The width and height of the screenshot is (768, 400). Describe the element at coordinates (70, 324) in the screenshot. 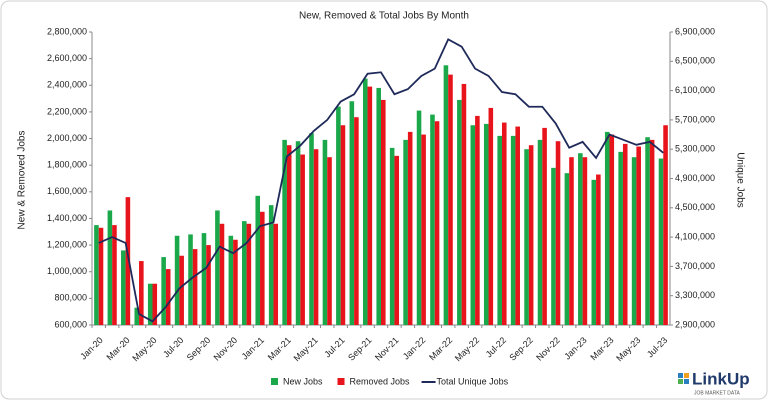

I see `y-tick-label: 600,000` at that location.